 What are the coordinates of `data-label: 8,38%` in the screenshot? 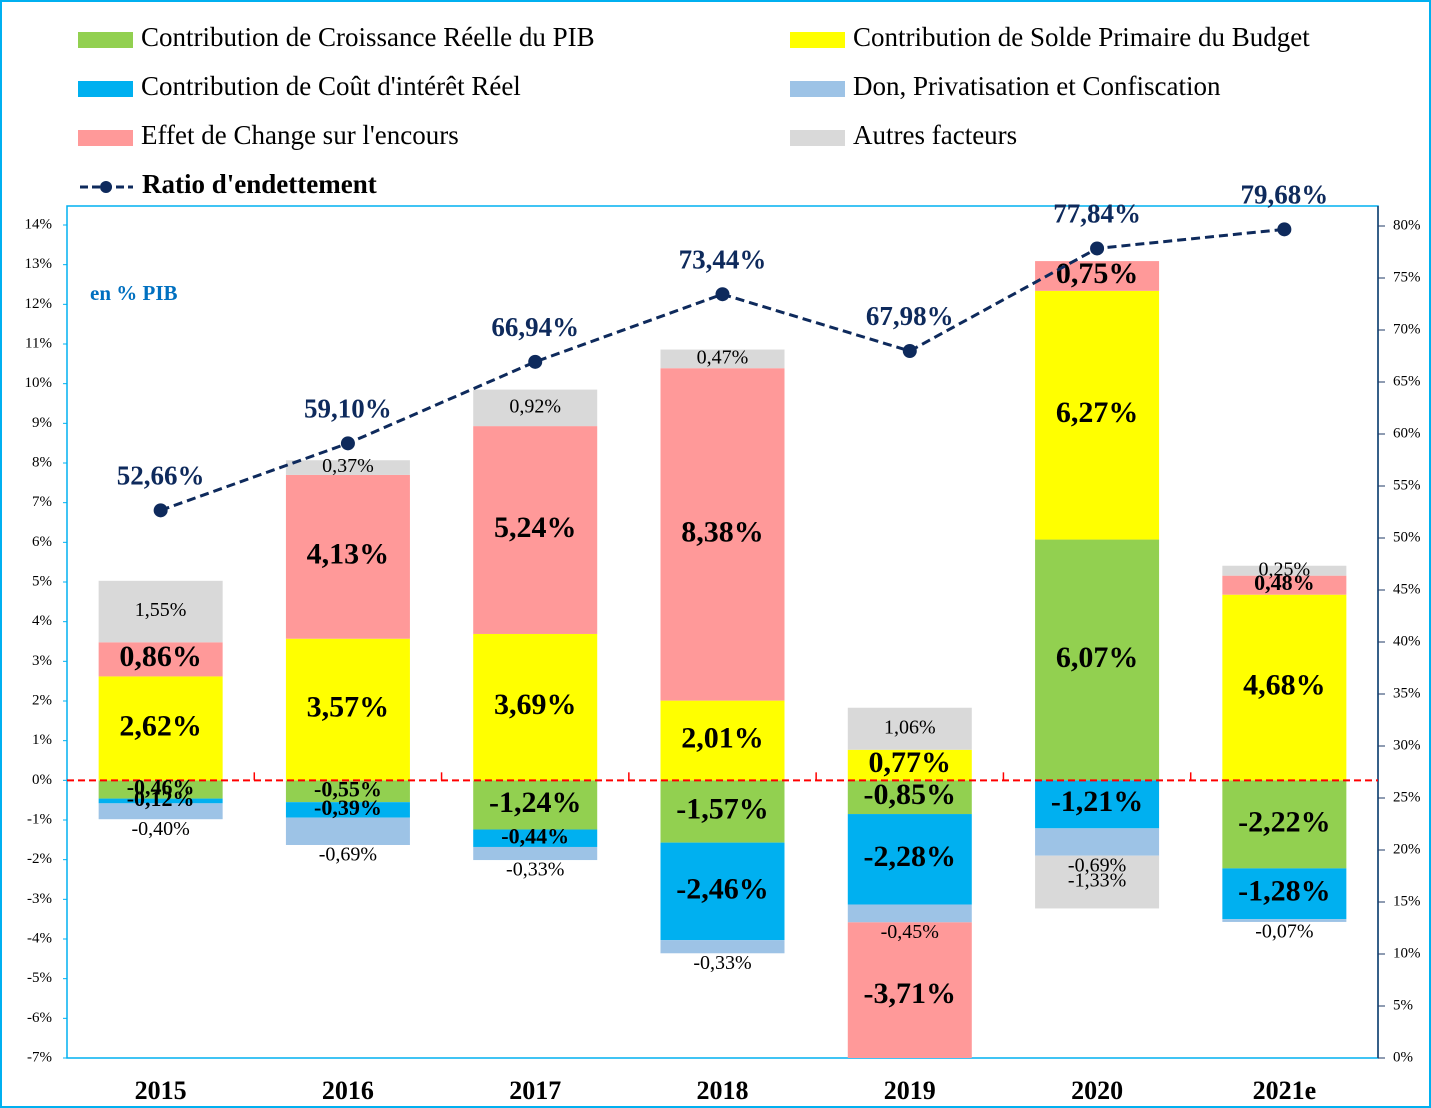 It's located at (722, 531).